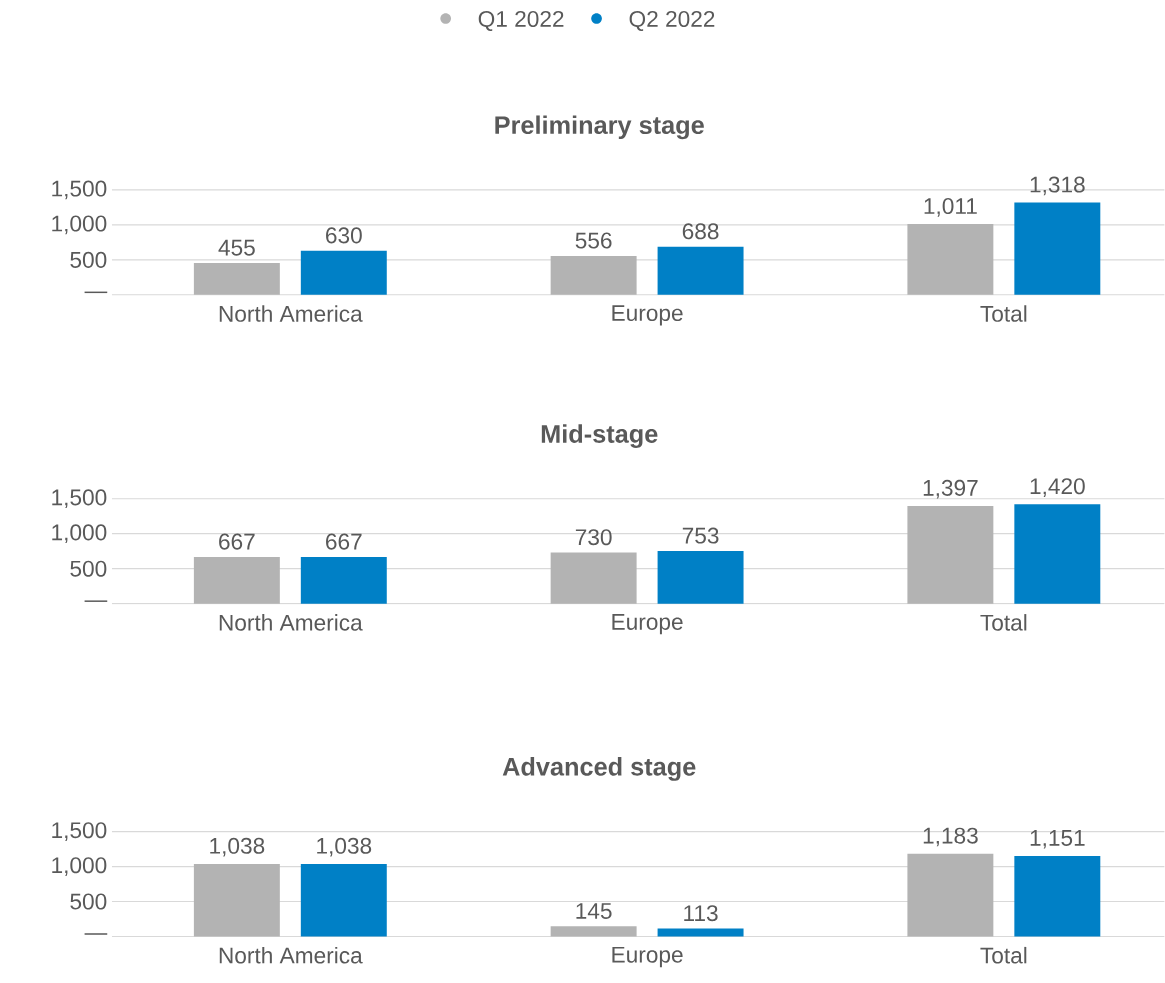  I want to click on data-label: 1,183, so click(950, 837).